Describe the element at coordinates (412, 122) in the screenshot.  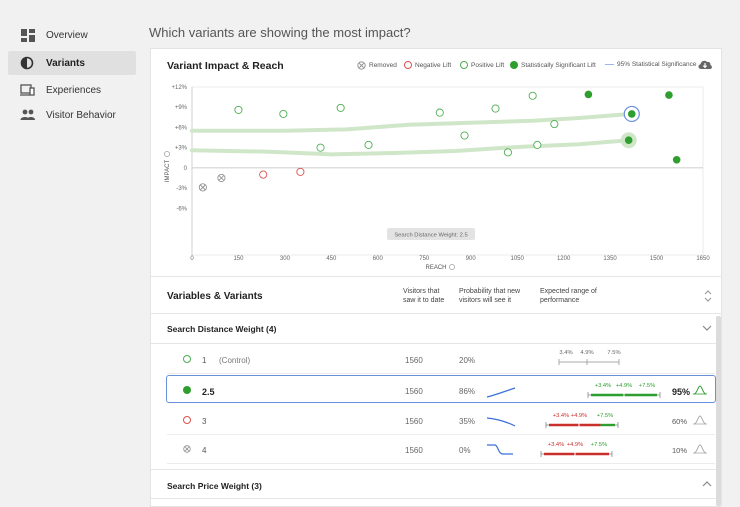
I see `significance-band-upper` at that location.